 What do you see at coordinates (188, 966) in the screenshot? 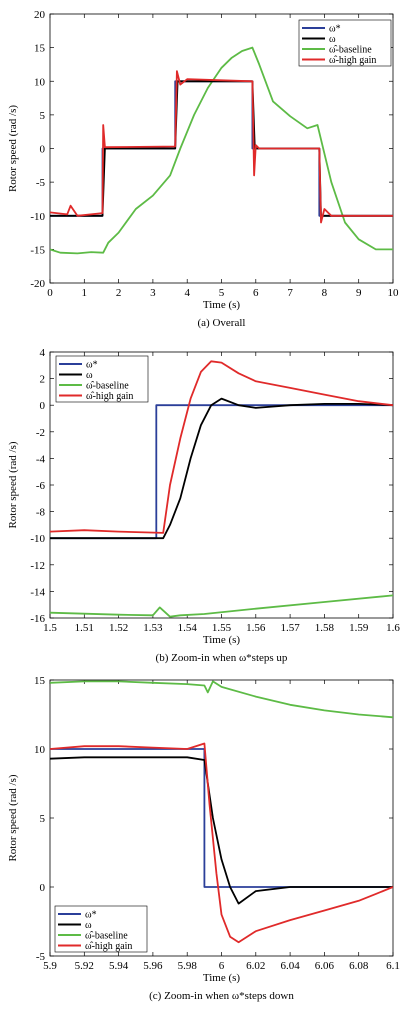
I see `x-tick-label: 5.98` at bounding box center [188, 966].